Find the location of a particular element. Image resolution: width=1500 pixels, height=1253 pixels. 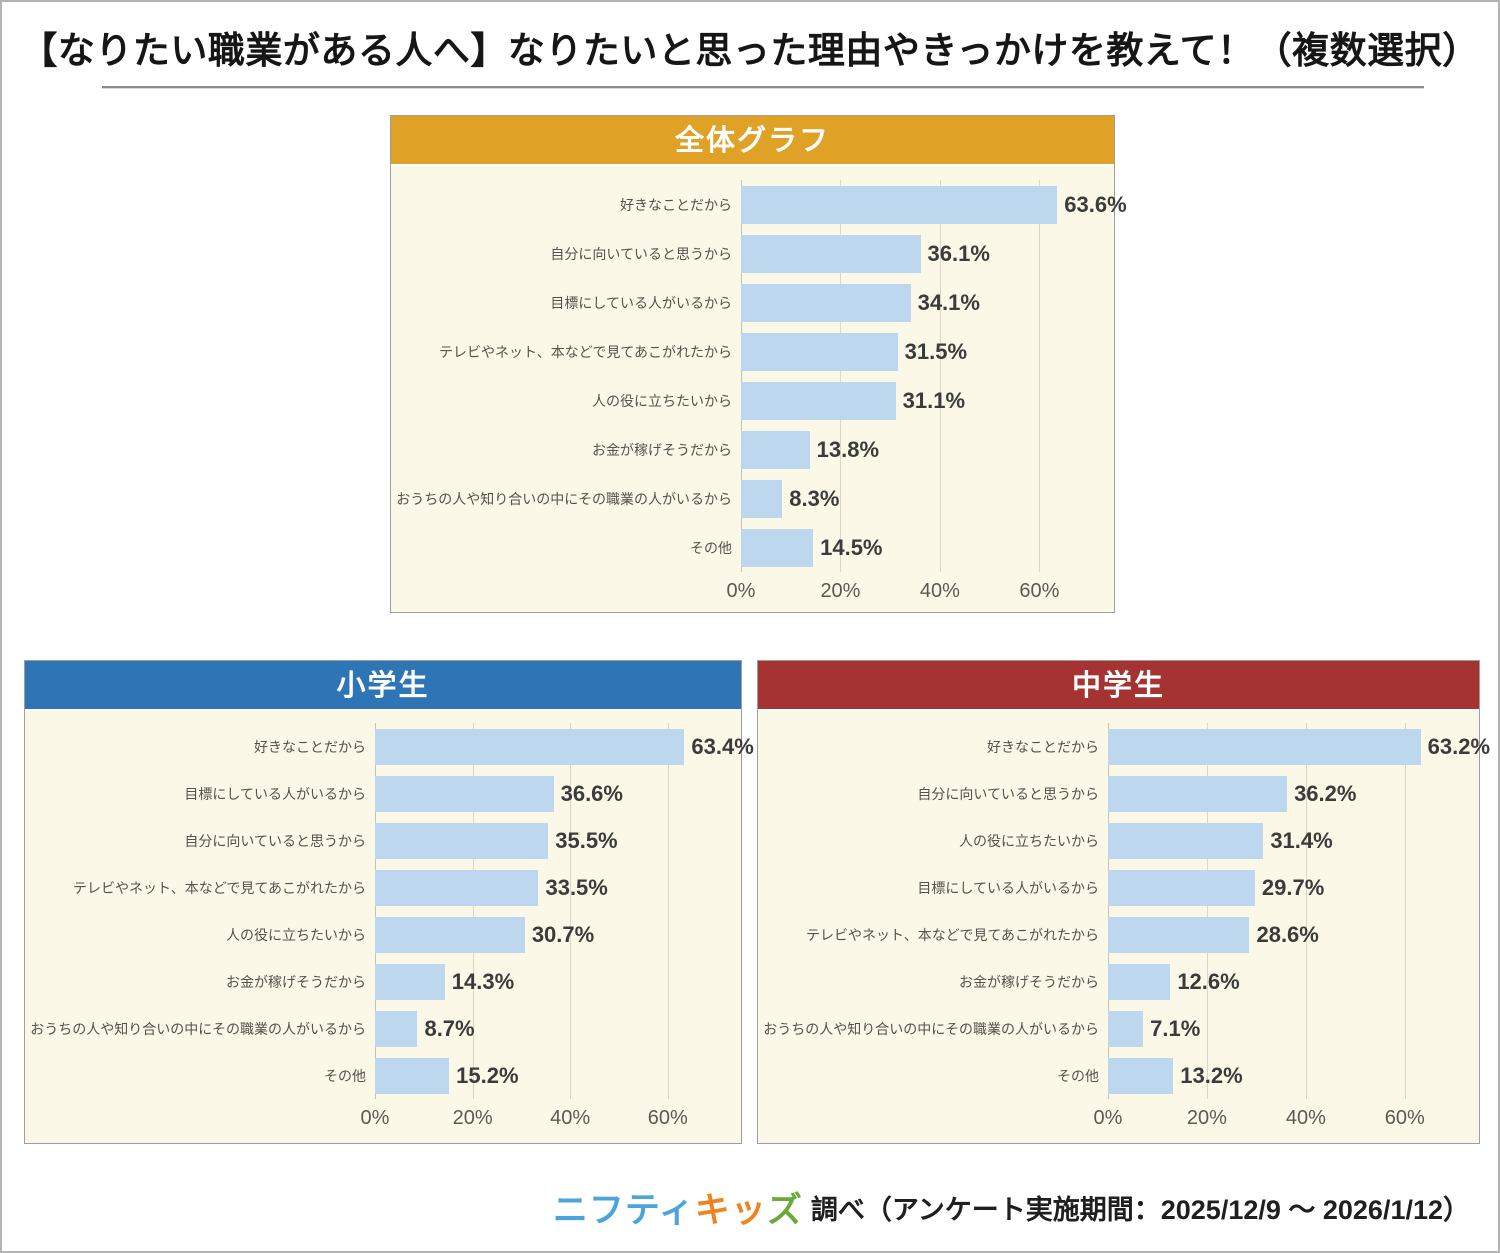

value-label: 14.5% is located at coordinates (851, 547).